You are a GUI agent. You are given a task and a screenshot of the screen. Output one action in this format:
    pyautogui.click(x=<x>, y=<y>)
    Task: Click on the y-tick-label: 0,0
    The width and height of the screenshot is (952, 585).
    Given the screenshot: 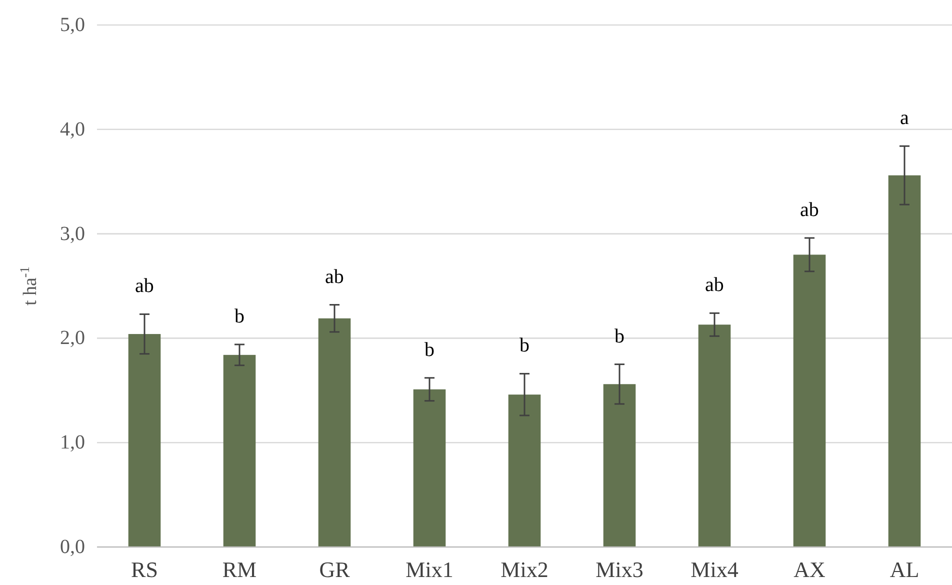 What is the action you would take?
    pyautogui.click(x=72, y=547)
    